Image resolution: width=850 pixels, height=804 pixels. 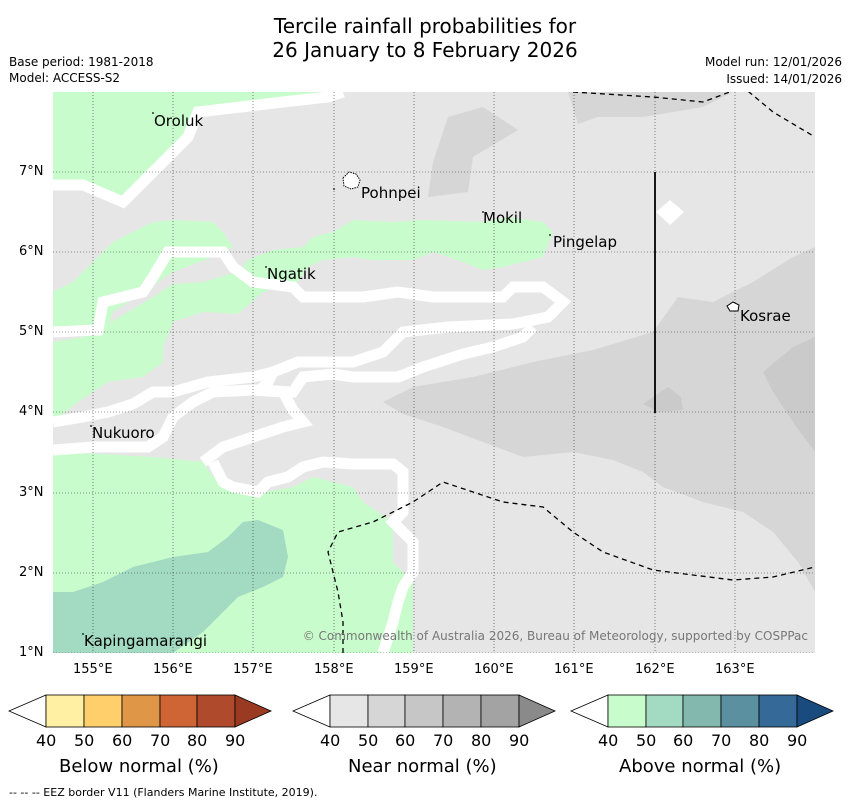 I want to click on place-label: Ngatik, so click(x=291, y=274).